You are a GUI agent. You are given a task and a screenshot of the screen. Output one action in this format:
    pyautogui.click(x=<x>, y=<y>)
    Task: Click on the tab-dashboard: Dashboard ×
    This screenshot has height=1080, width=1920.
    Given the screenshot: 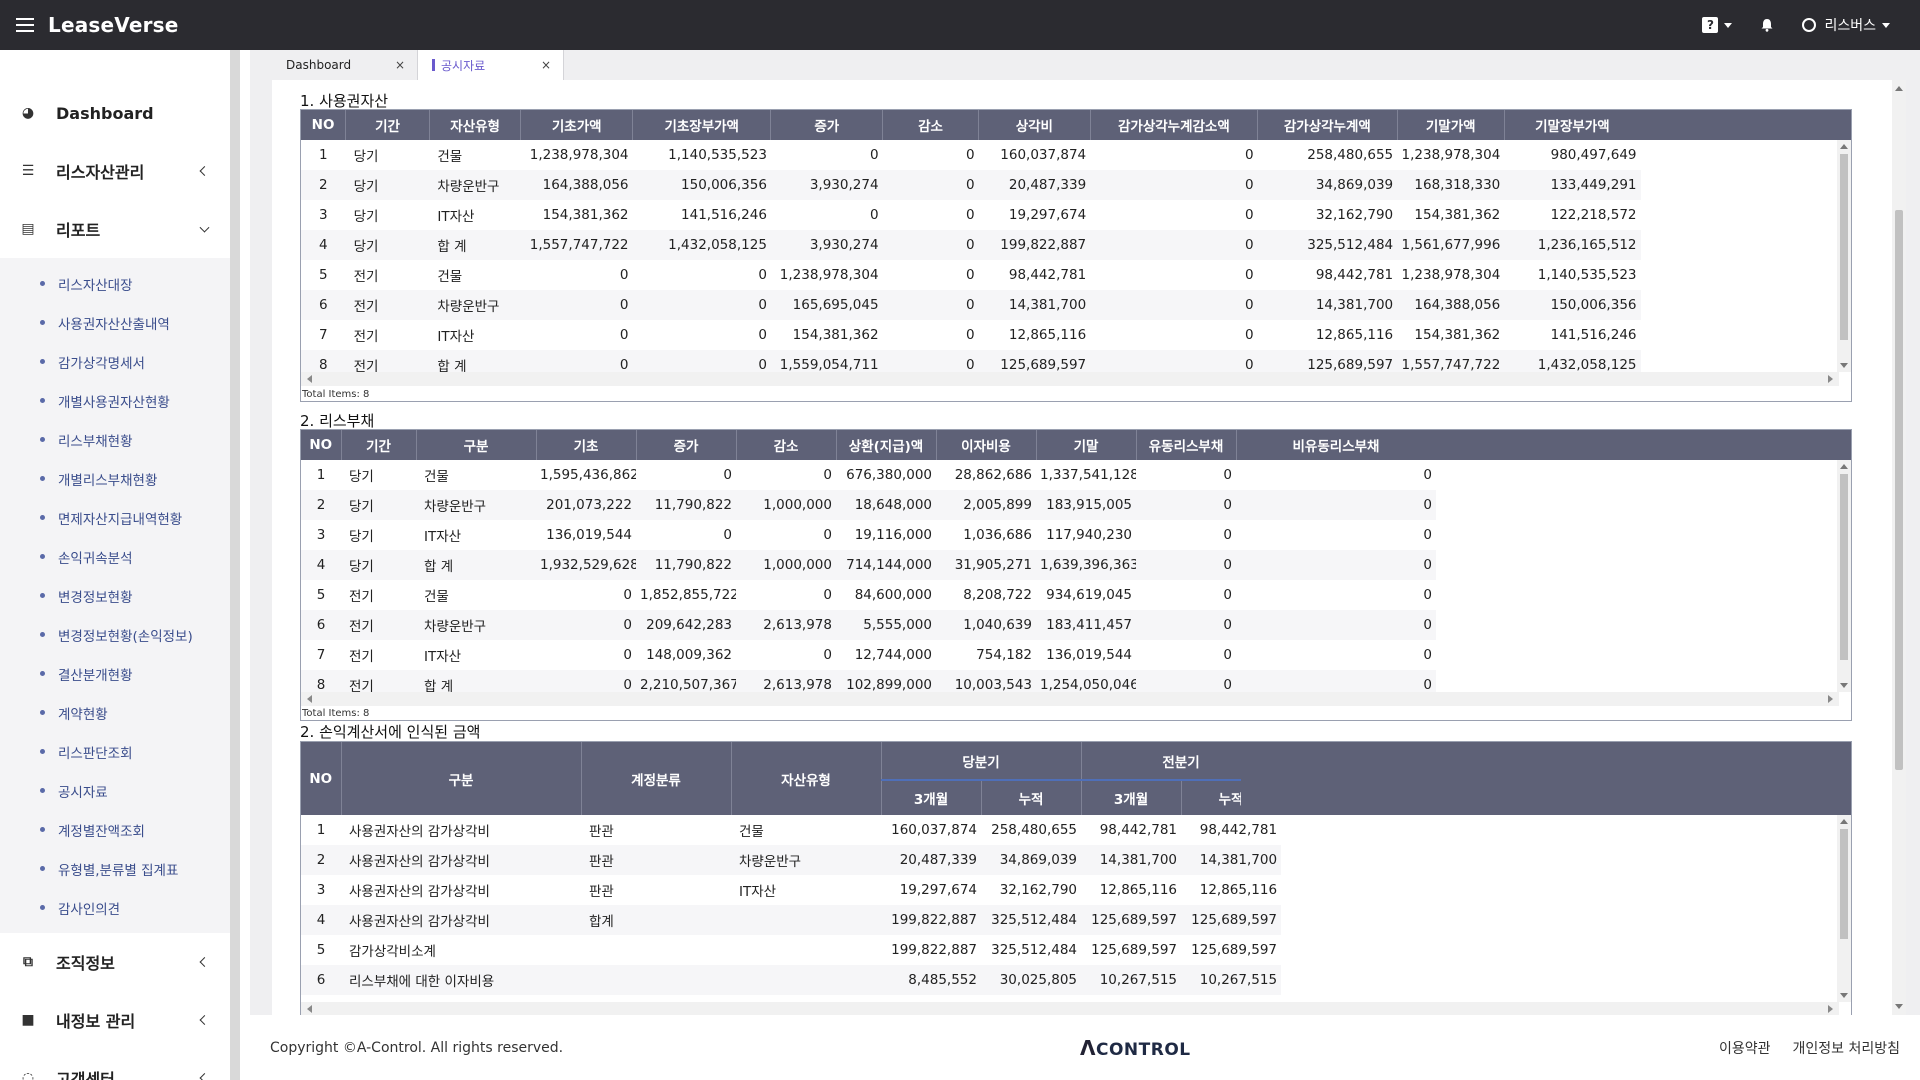 What is the action you would take?
    pyautogui.click(x=345, y=65)
    